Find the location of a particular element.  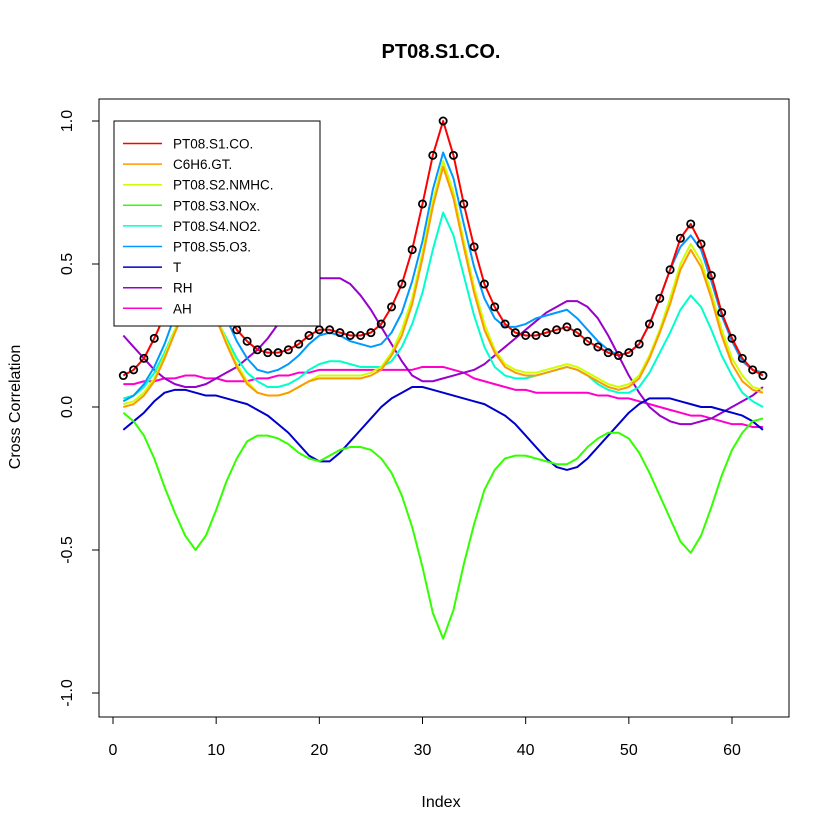

x-axis-title: Index is located at coordinates (440, 802).